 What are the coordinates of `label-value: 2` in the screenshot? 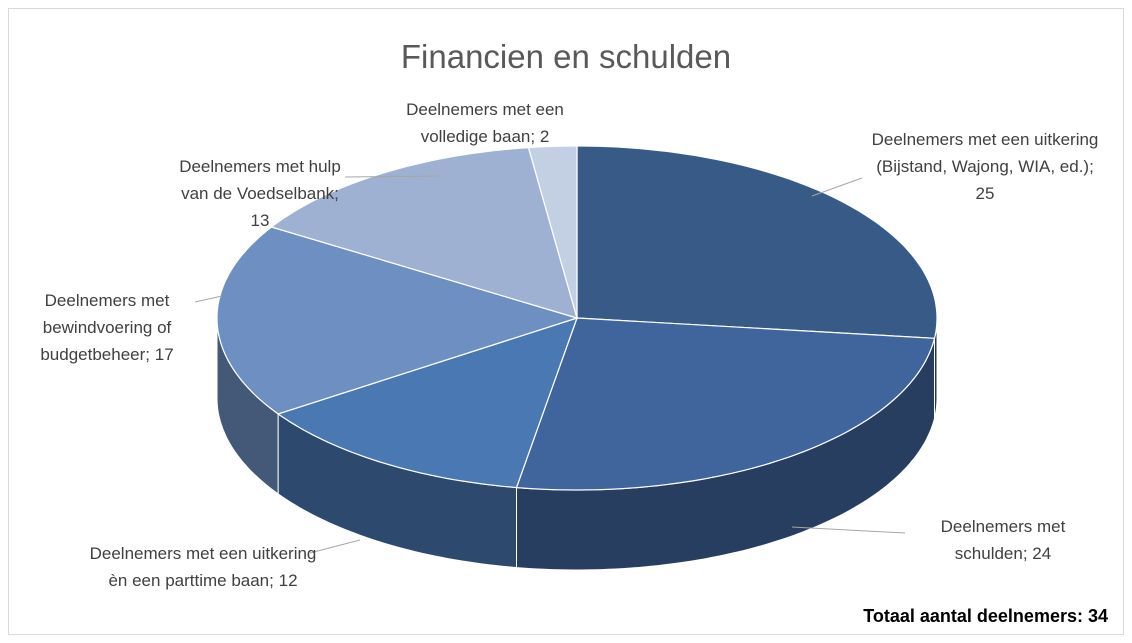 It's located at (544, 136).